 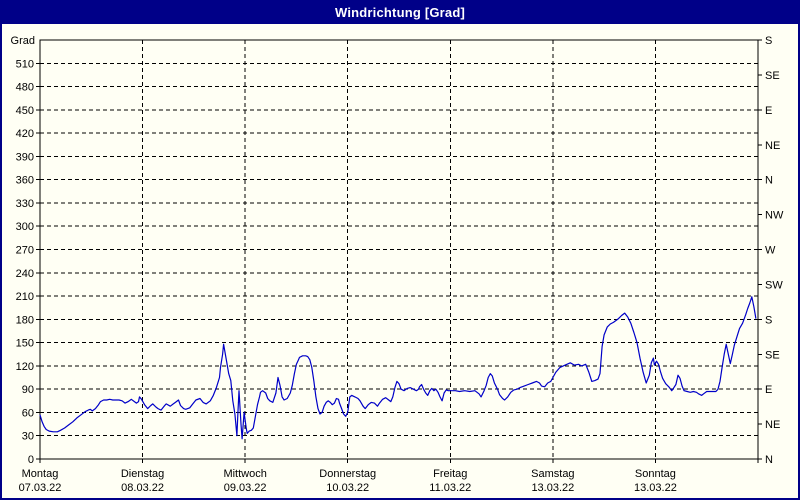 What do you see at coordinates (25, 367) in the screenshot?
I see `y-tick-label: 120` at bounding box center [25, 367].